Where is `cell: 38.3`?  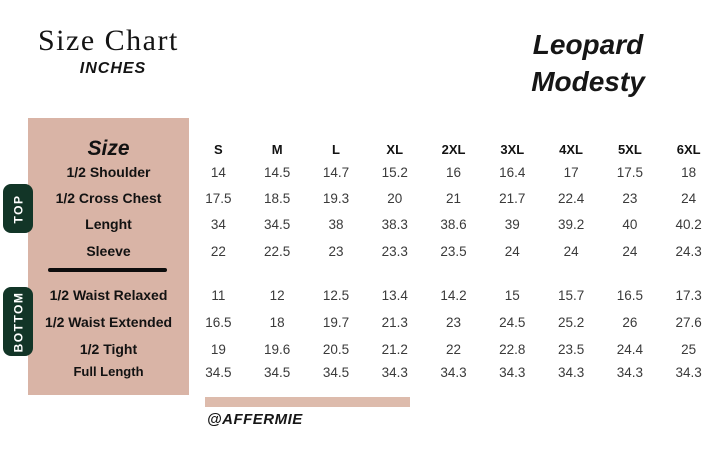 cell: 38.3 is located at coordinates (394, 224).